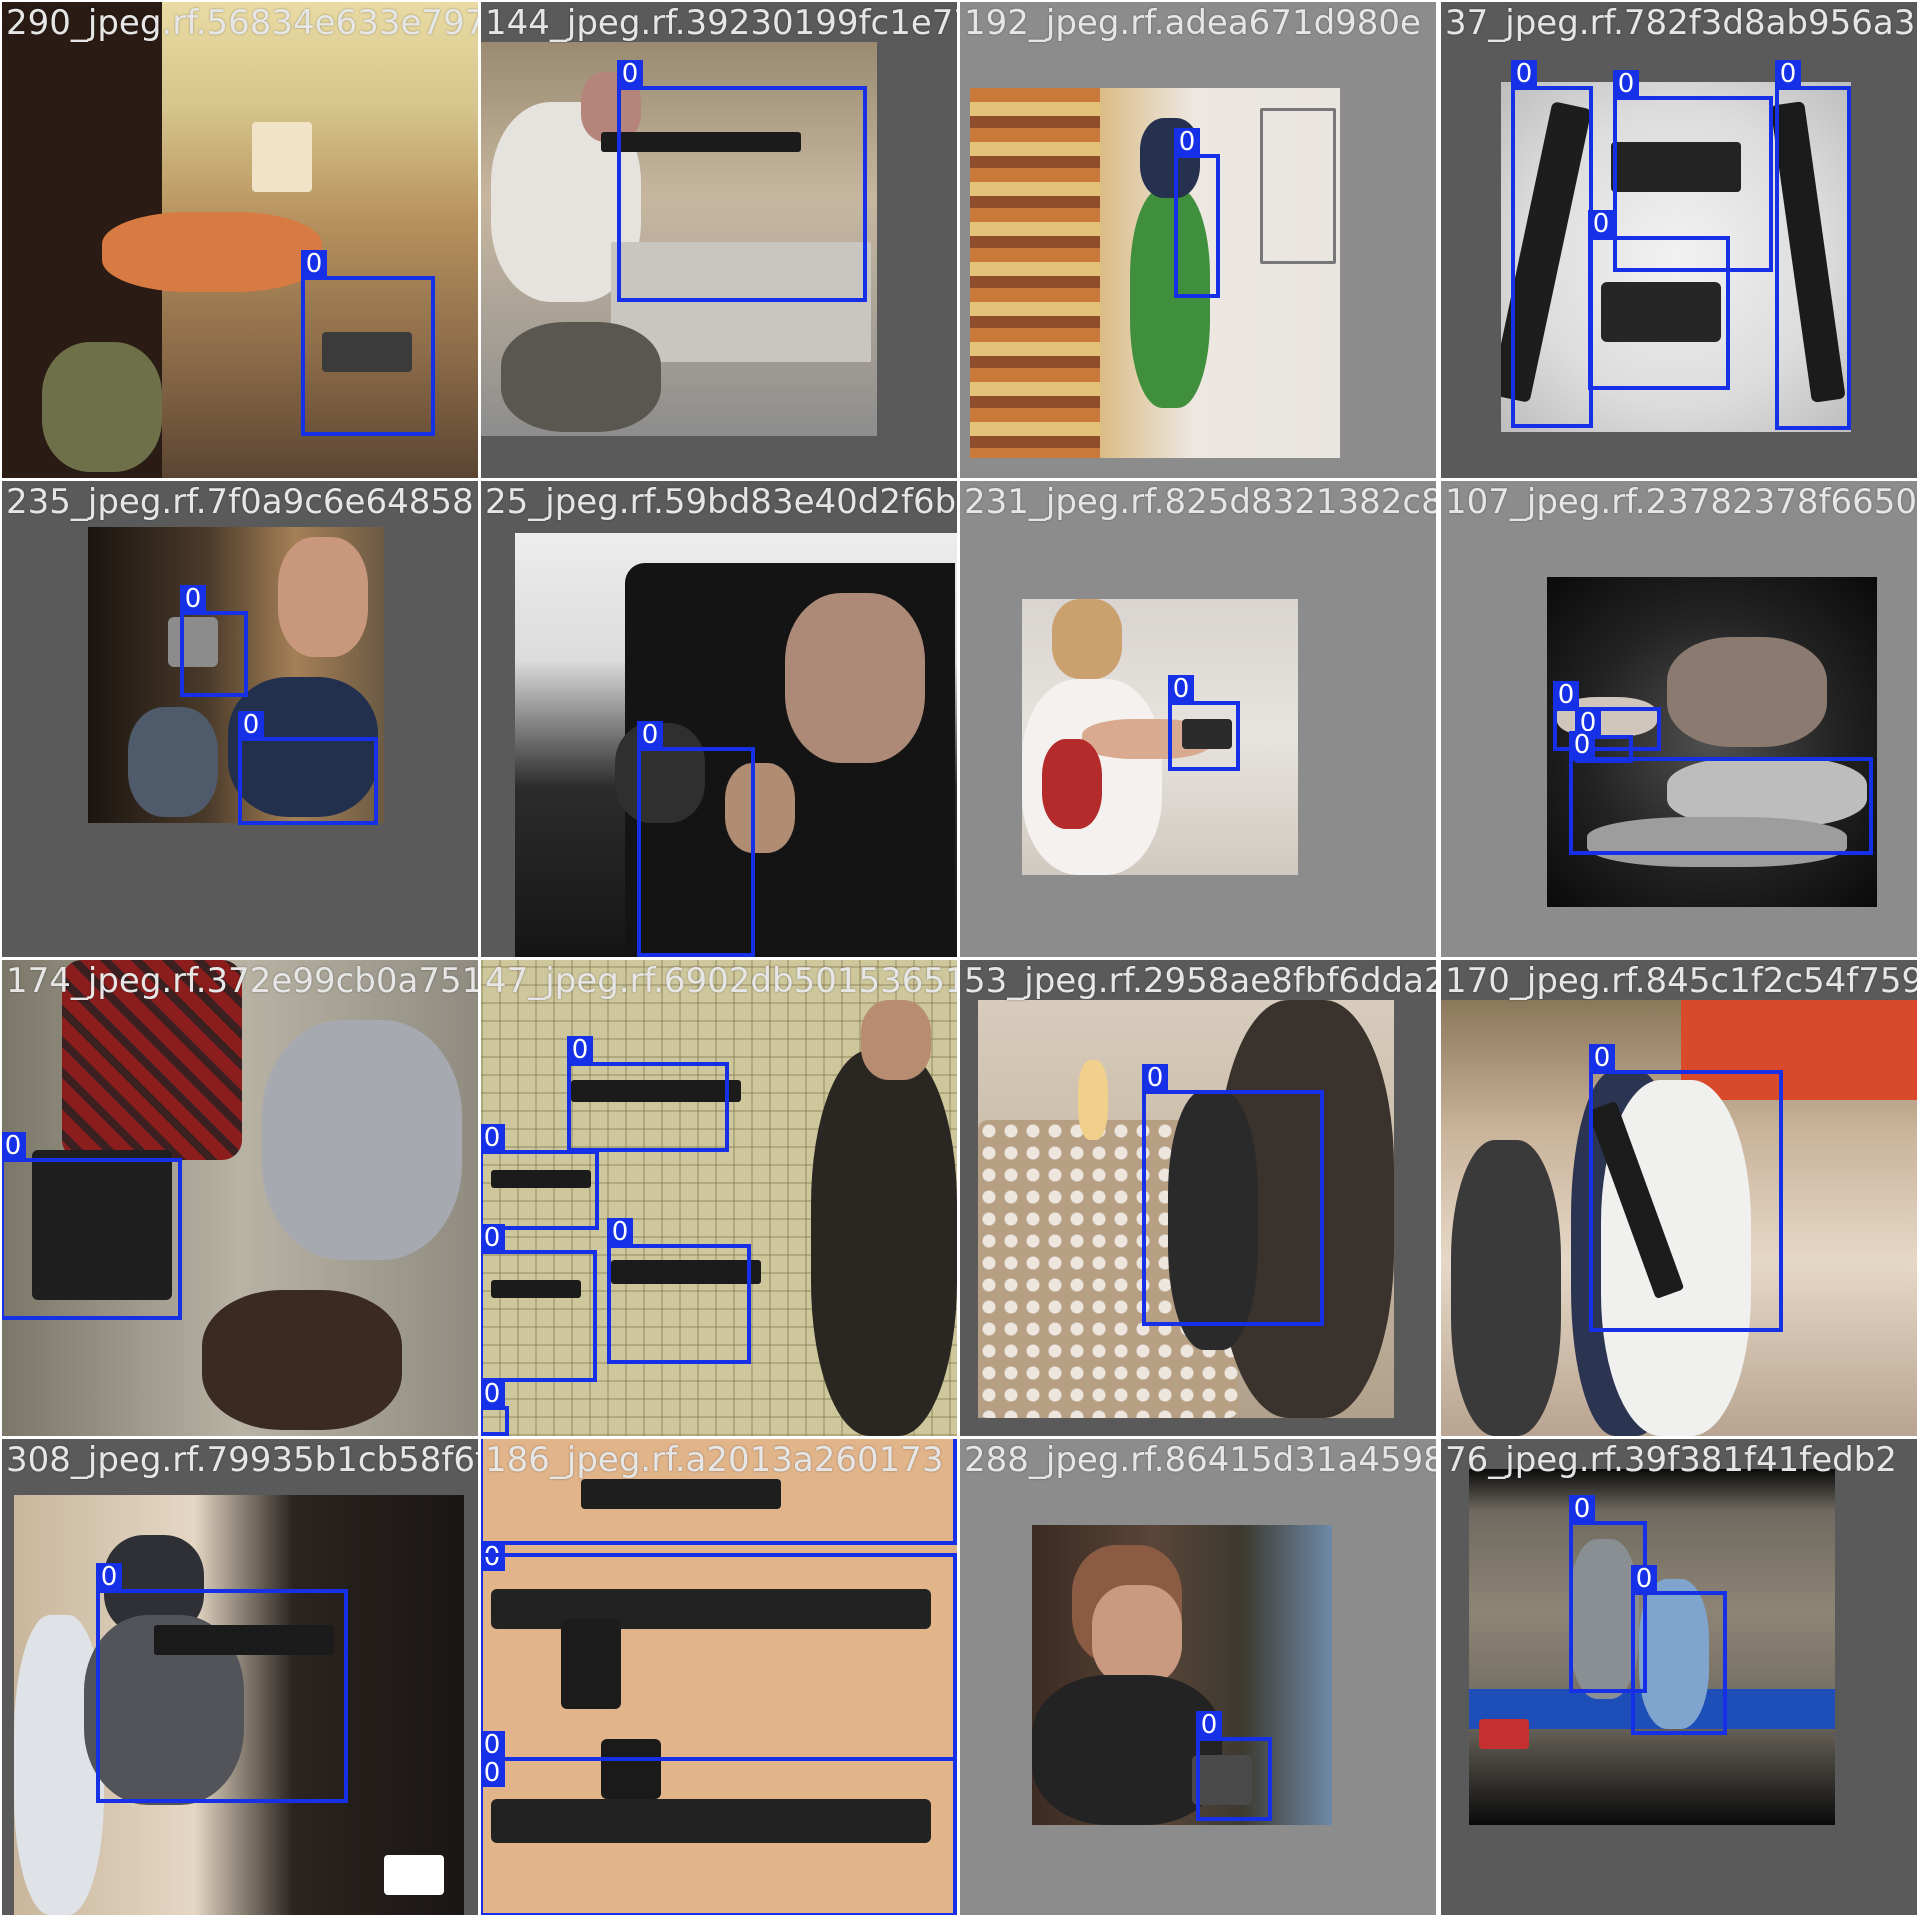  I want to click on mosaic-tile: 25_jpeg.rf.59bd83e40d2f6ba 0, so click(719, 719).